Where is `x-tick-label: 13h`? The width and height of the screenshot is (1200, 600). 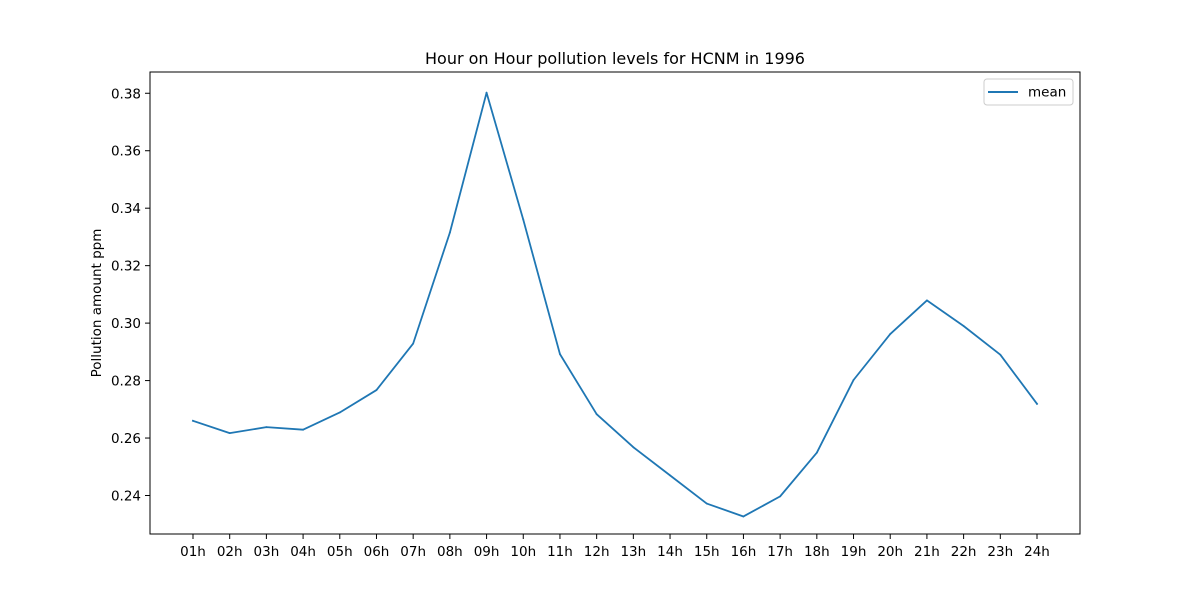 x-tick-label: 13h is located at coordinates (633, 552).